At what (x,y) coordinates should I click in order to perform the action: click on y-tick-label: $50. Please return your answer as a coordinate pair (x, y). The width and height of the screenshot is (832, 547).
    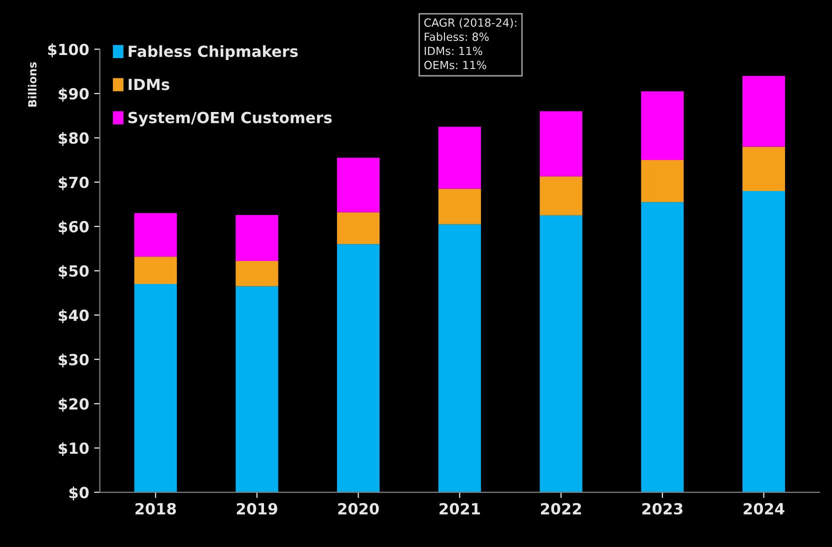
    Looking at the image, I should click on (73, 271).